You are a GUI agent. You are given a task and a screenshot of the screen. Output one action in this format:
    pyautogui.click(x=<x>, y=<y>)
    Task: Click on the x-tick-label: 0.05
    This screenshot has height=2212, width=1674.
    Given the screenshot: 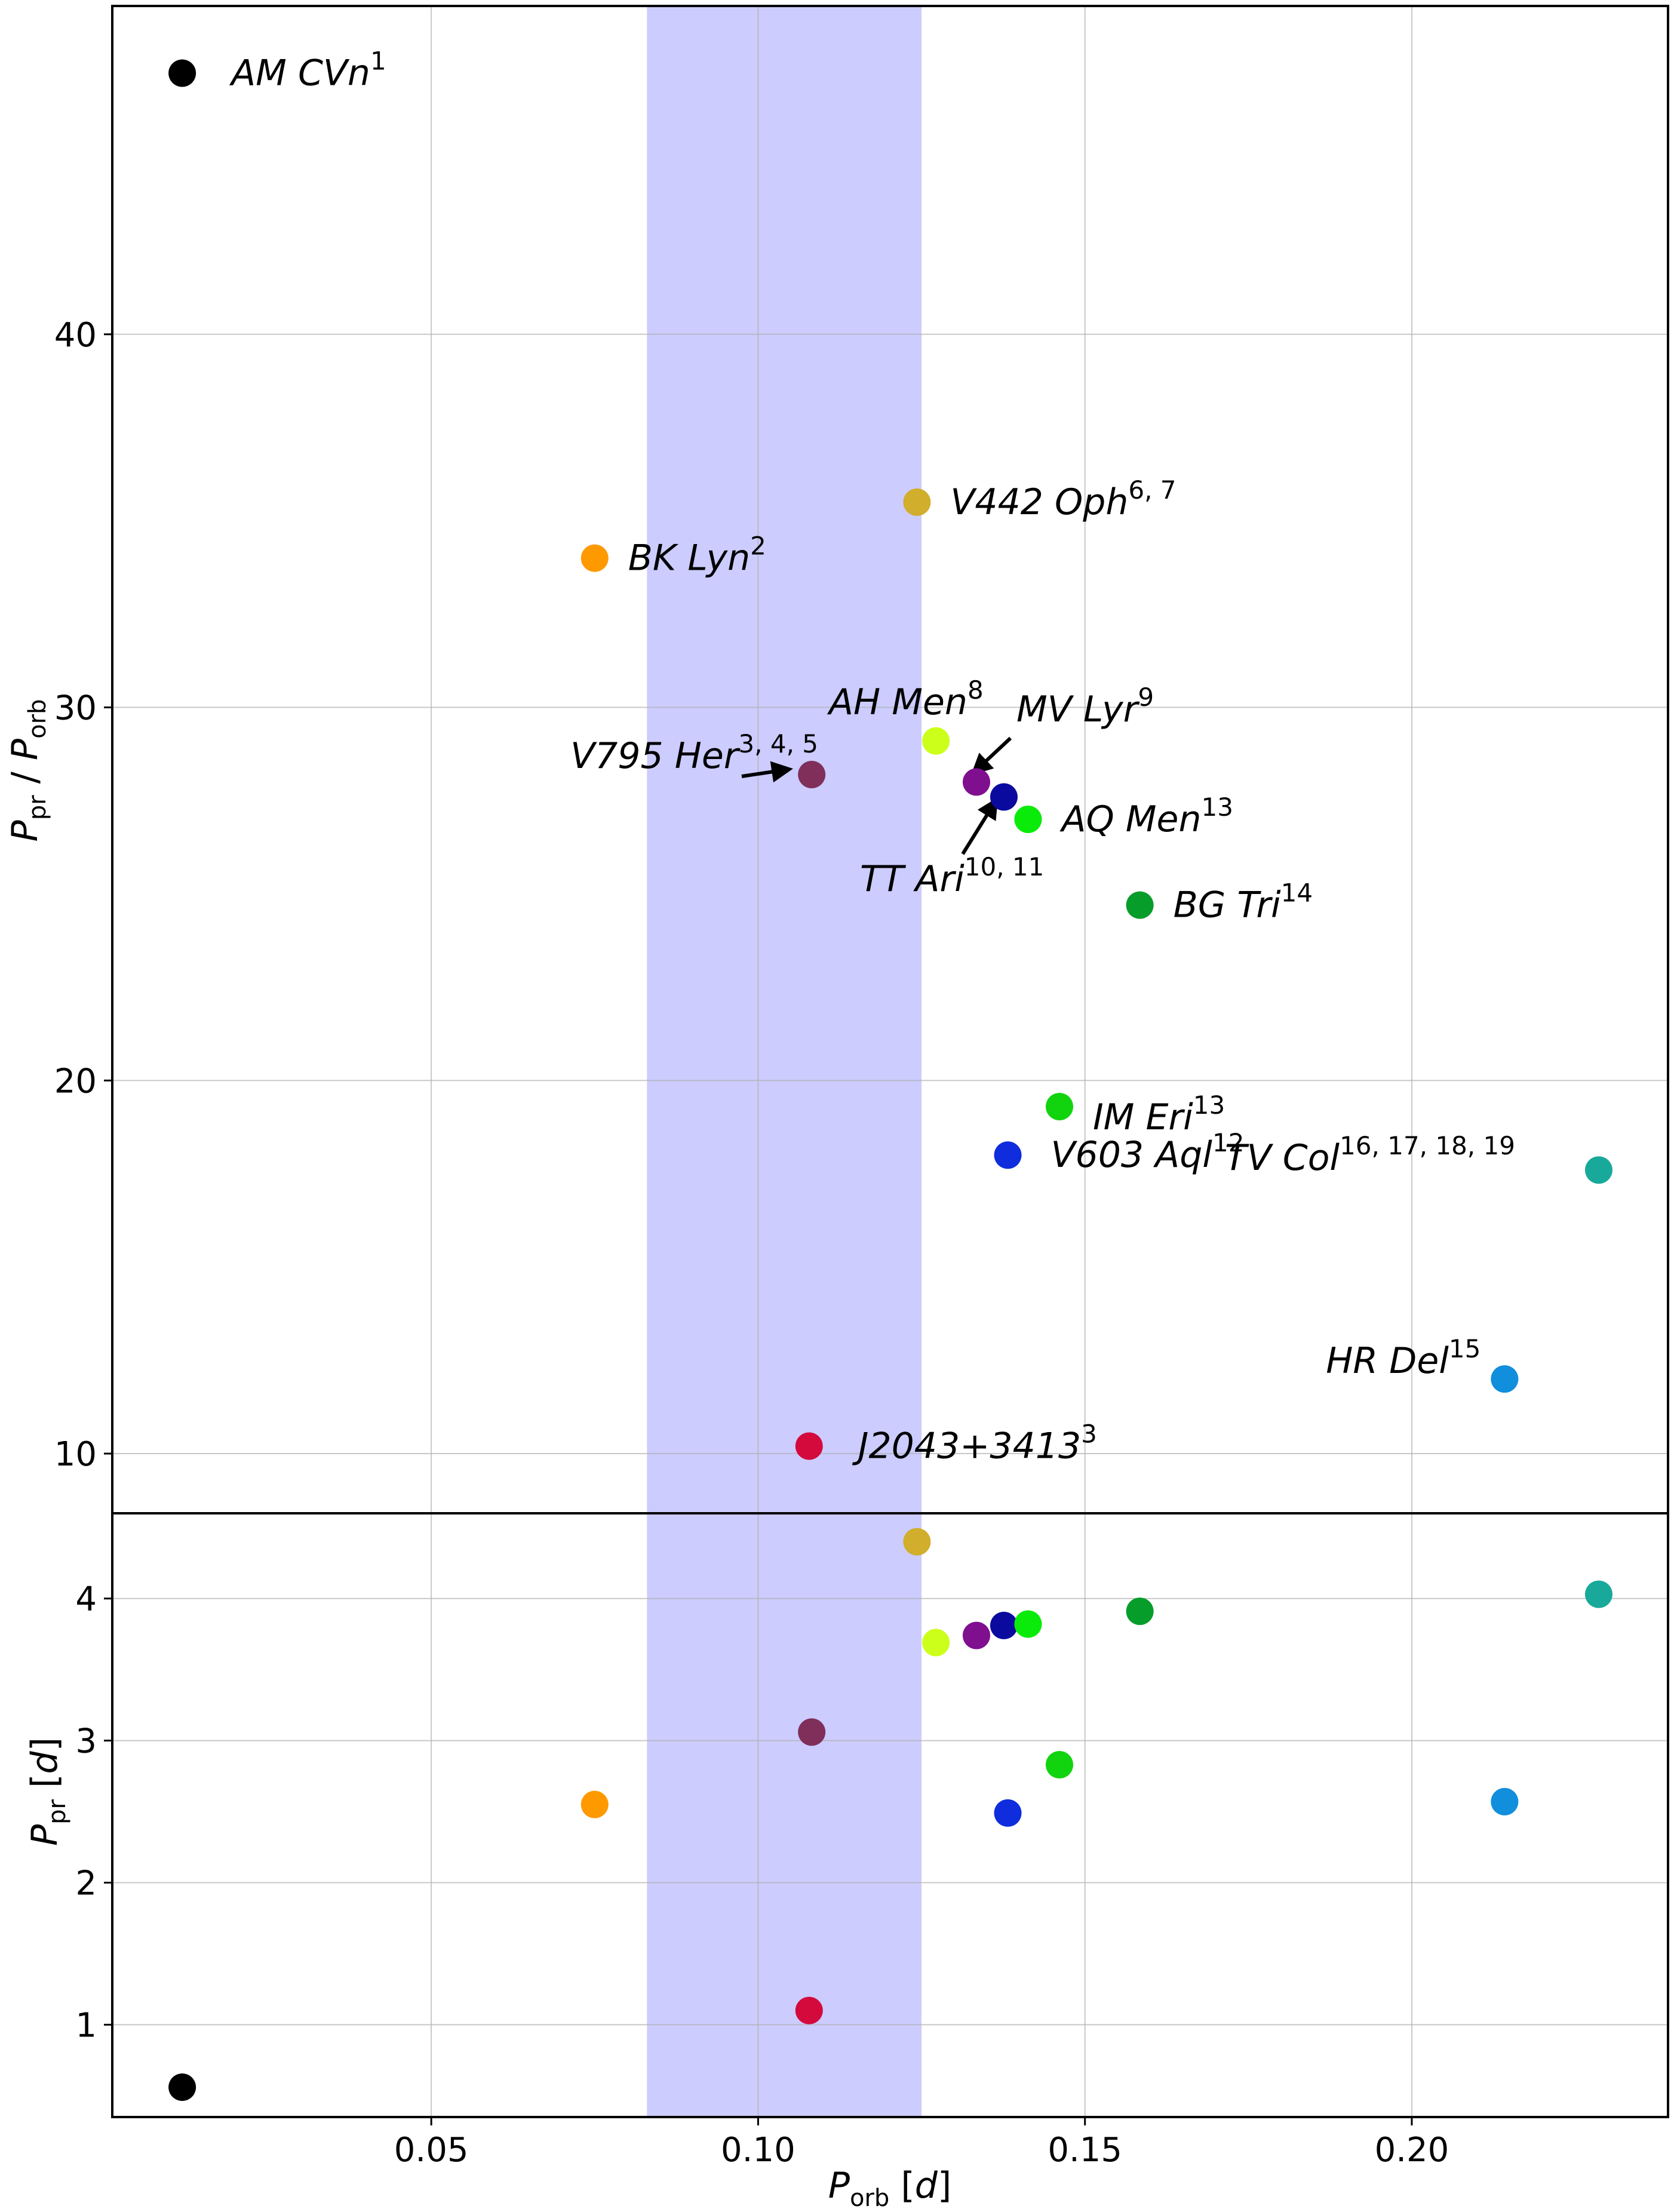 What is the action you would take?
    pyautogui.click(x=431, y=2151)
    